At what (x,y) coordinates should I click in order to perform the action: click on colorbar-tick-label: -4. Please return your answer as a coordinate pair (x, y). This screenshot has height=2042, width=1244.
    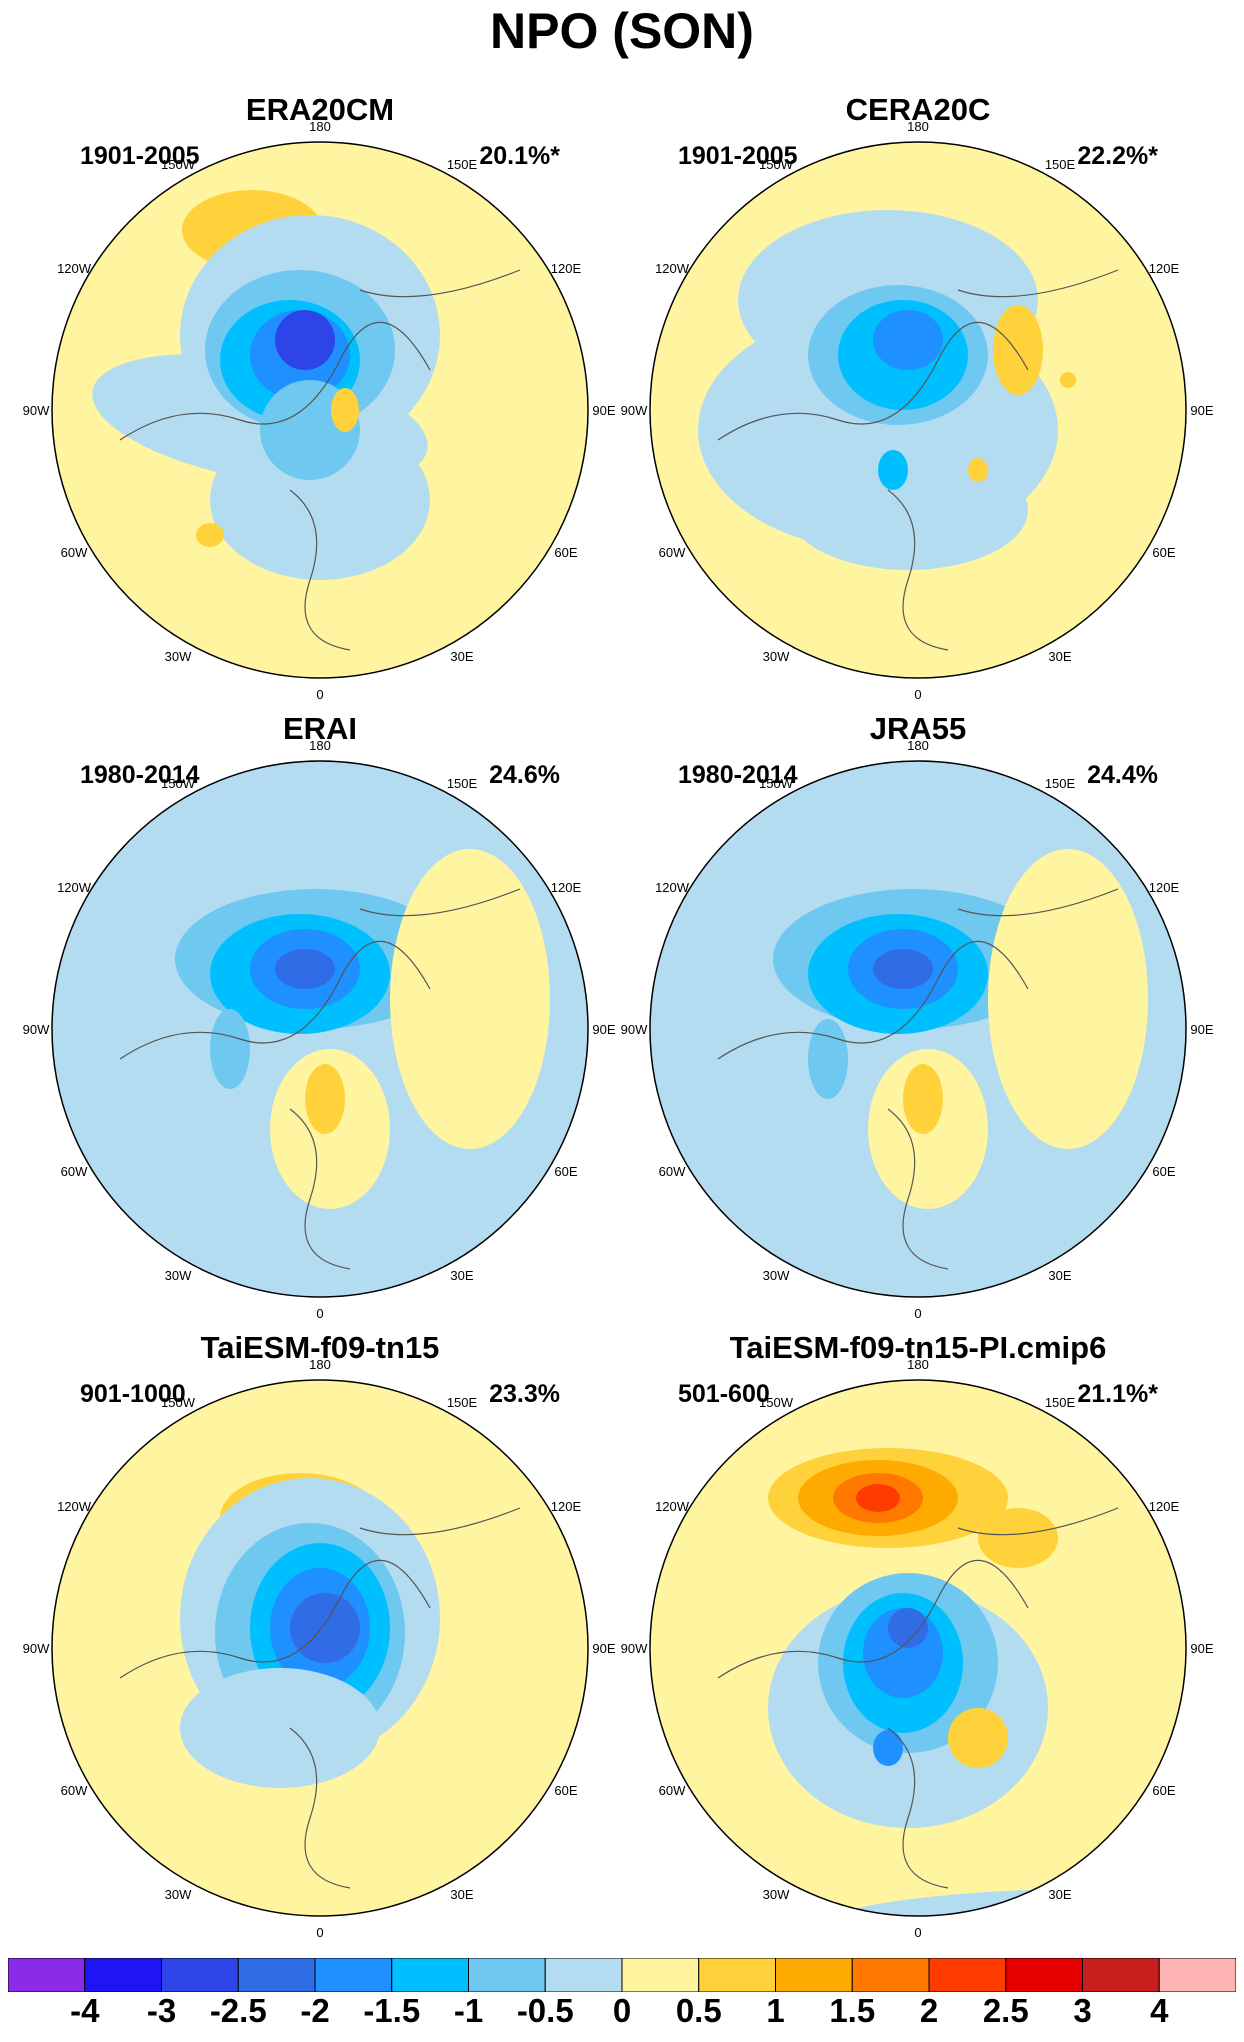
    Looking at the image, I should click on (85, 2010).